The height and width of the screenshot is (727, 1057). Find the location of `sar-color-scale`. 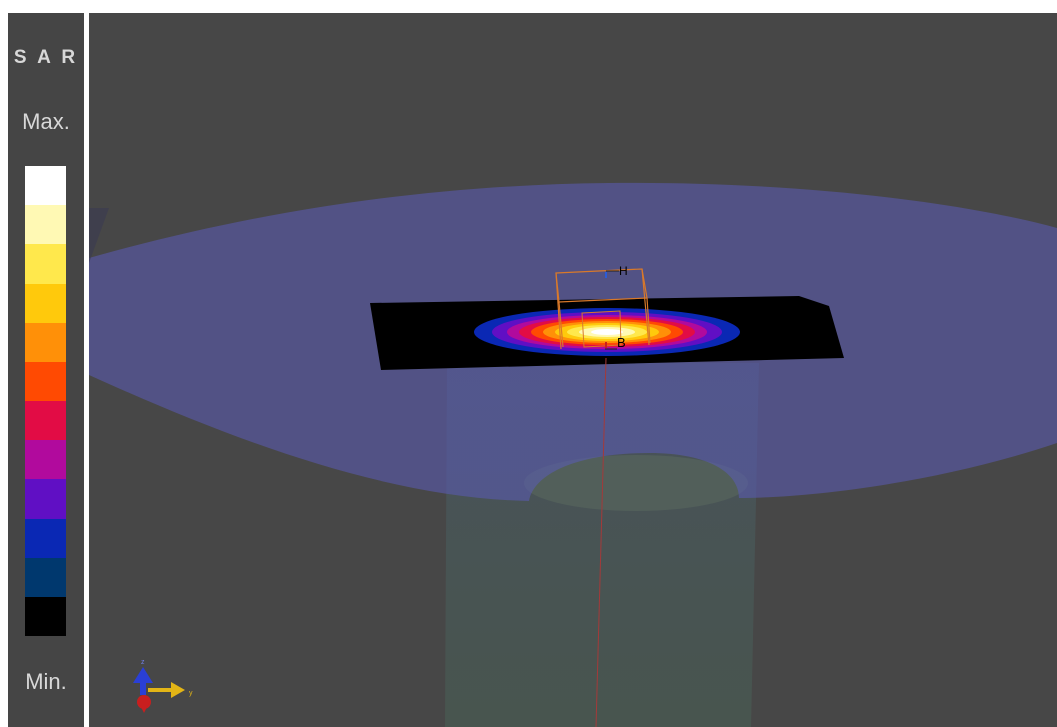

sar-color-scale is located at coordinates (45, 401).